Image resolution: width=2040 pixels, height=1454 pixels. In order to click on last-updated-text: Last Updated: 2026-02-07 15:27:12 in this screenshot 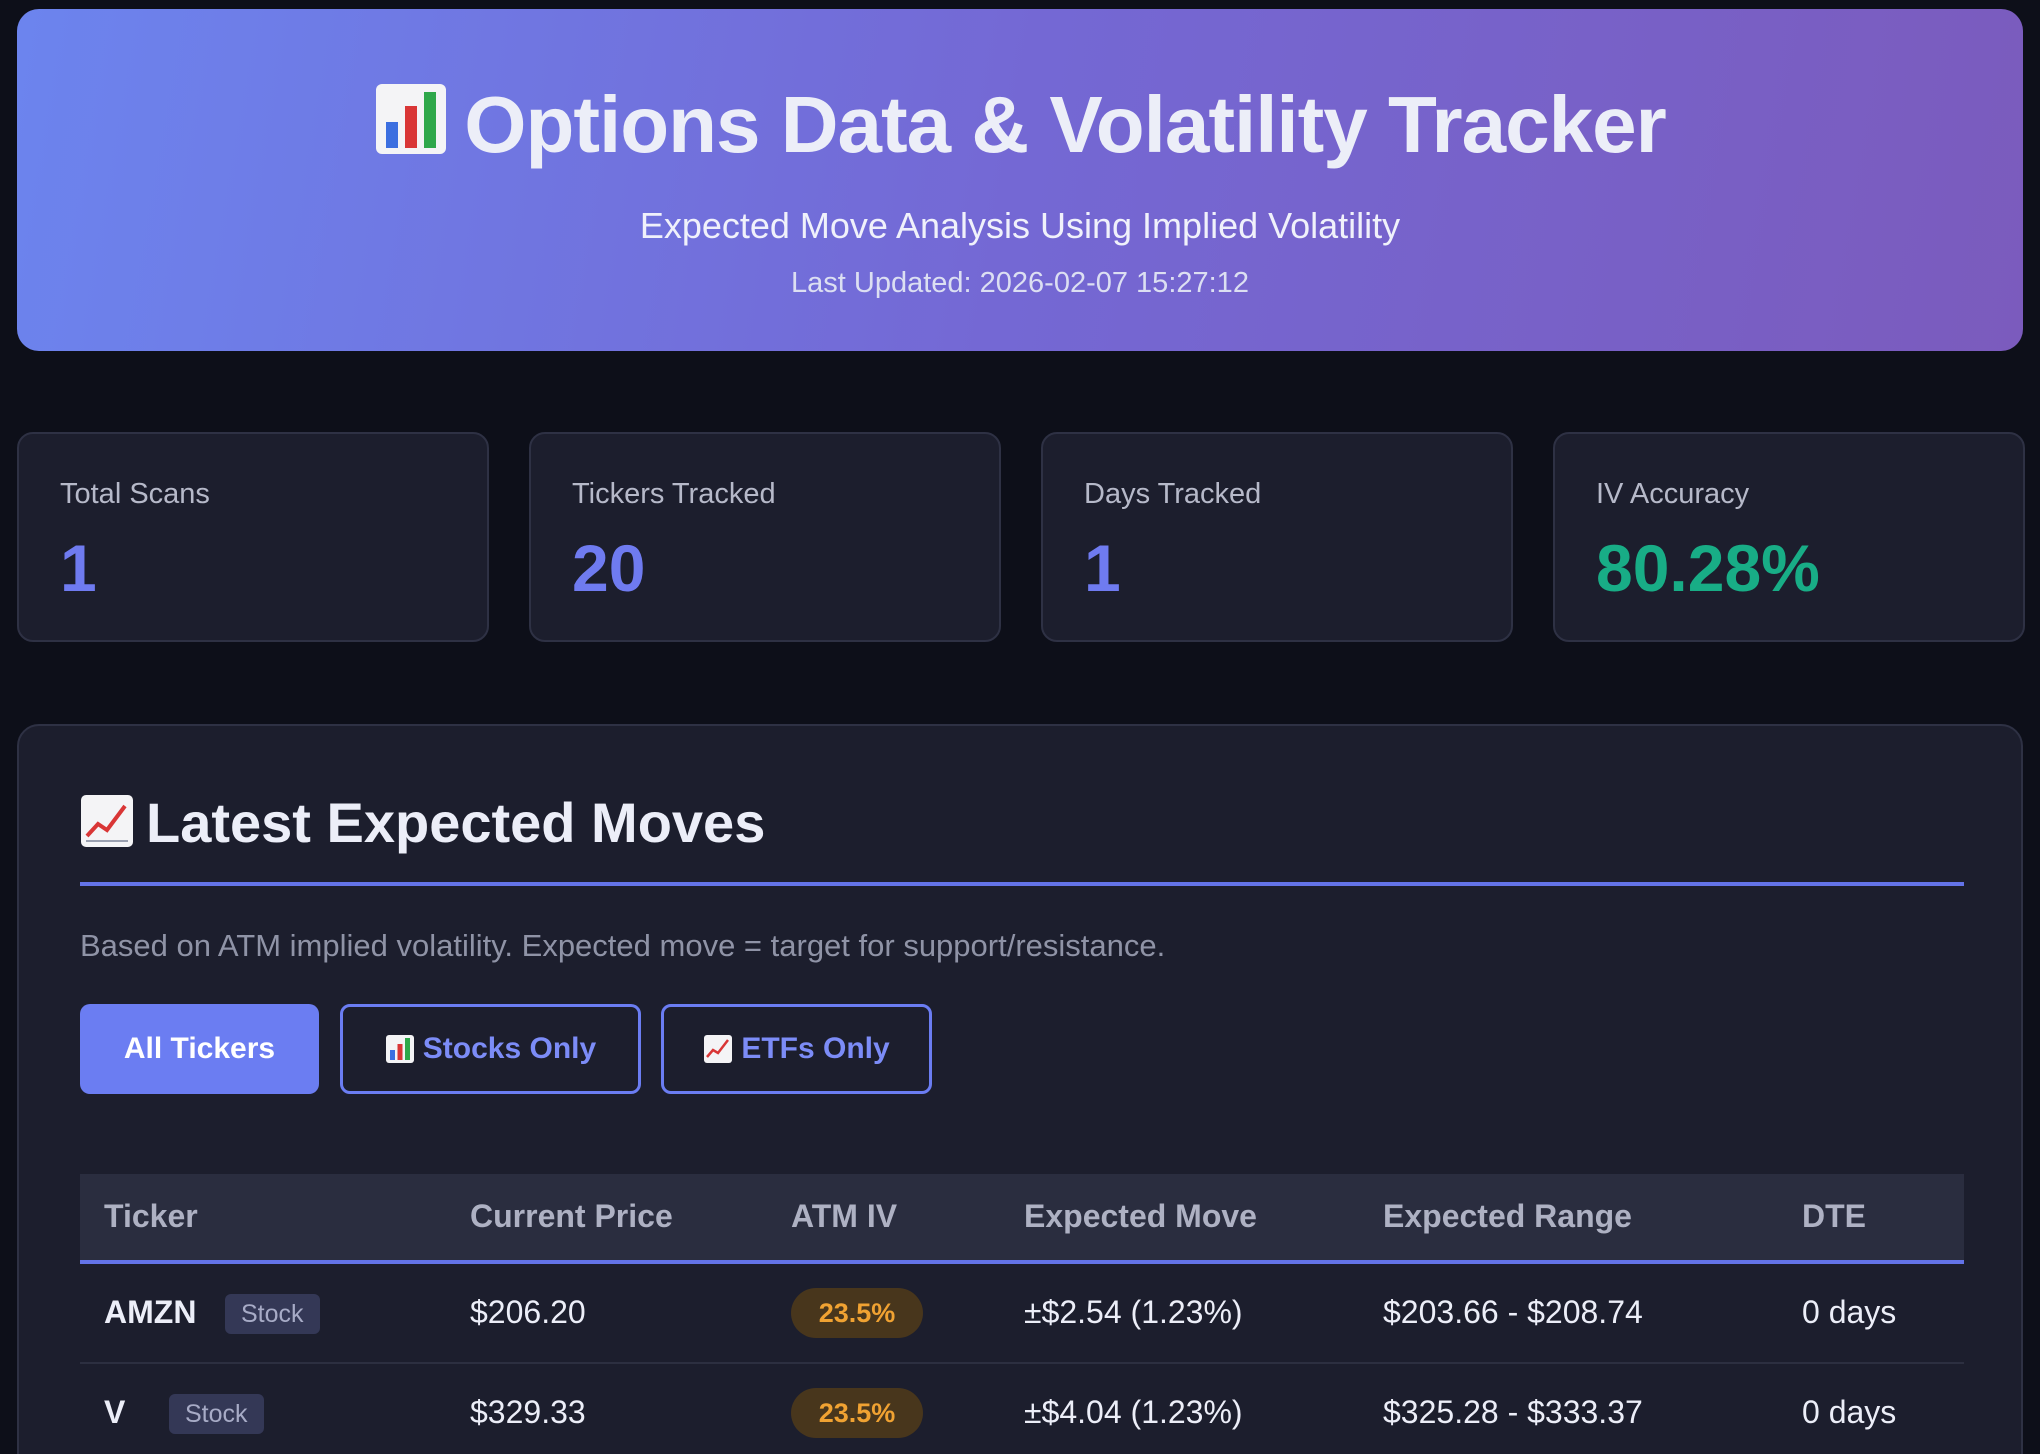, I will do `click(1020, 283)`.